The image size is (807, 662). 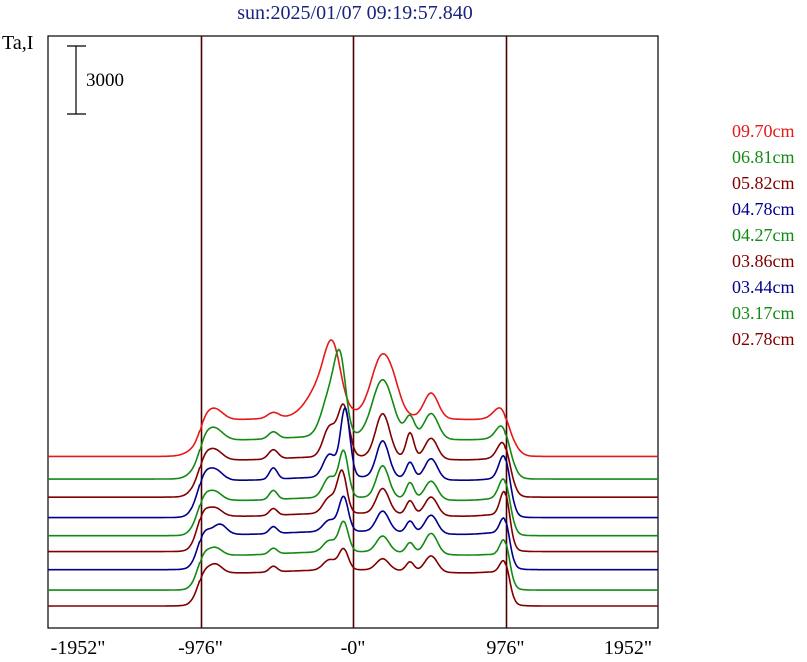 I want to click on x-tick-label: 976", so click(x=505, y=648).